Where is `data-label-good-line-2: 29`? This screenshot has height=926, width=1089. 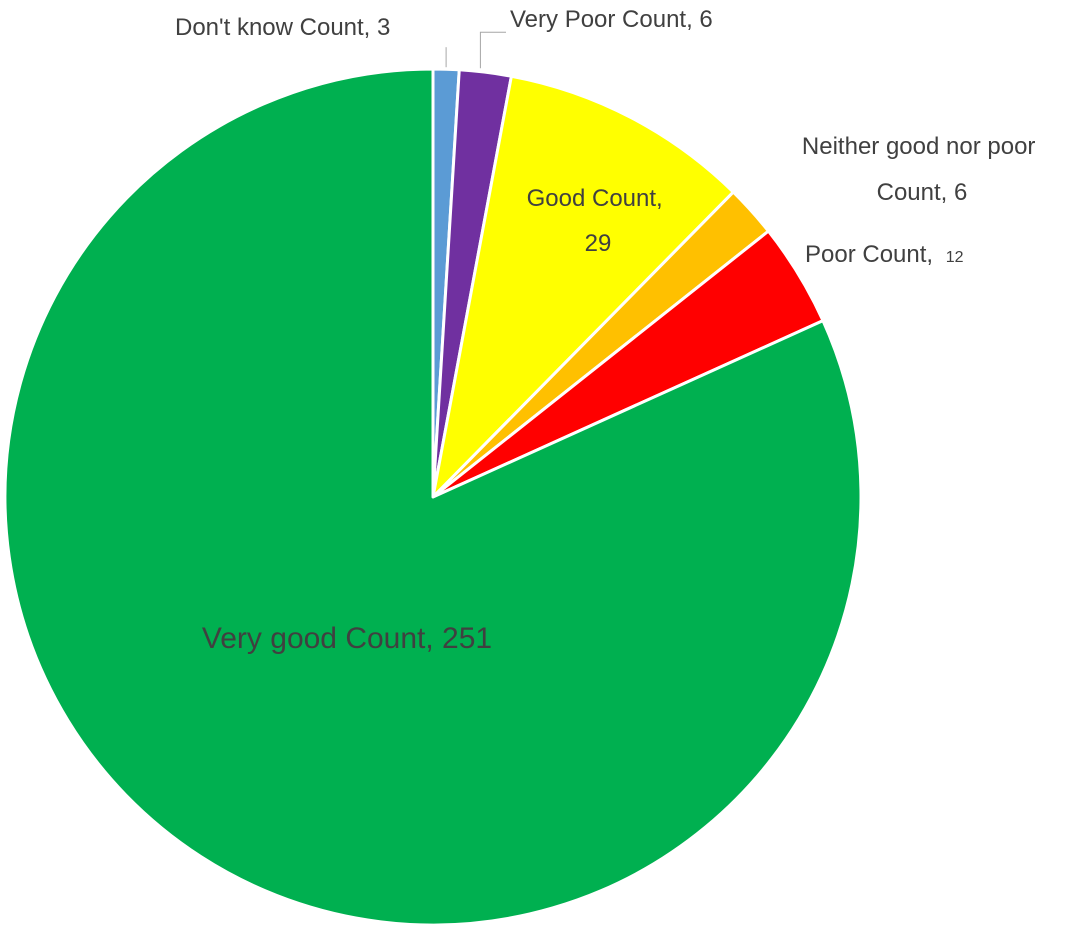 data-label-good-line-2: 29 is located at coordinates (598, 243).